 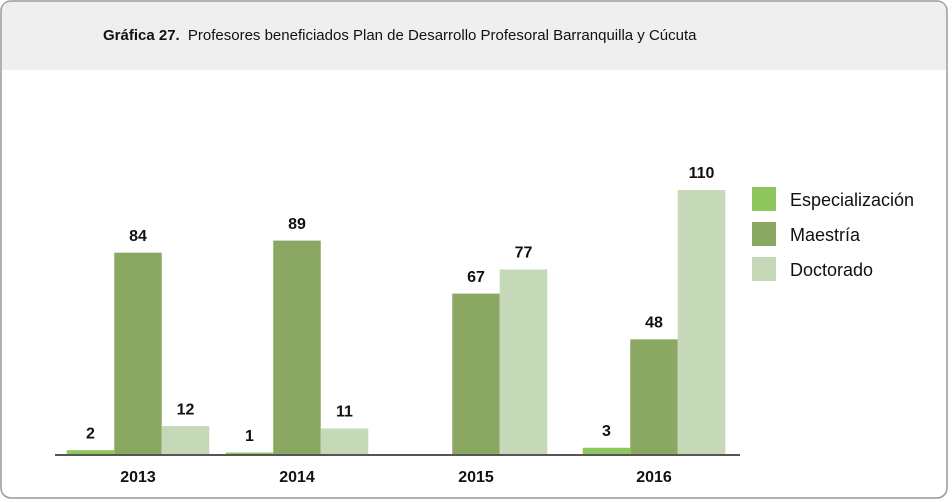 I want to click on header, so click(x=474, y=36).